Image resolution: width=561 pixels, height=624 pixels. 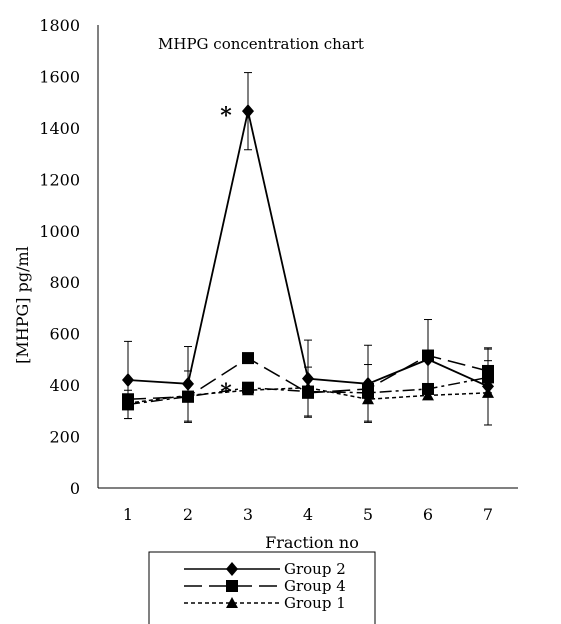 What do you see at coordinates (312, 542) in the screenshot?
I see `x-axis-label: Fraction no` at bounding box center [312, 542].